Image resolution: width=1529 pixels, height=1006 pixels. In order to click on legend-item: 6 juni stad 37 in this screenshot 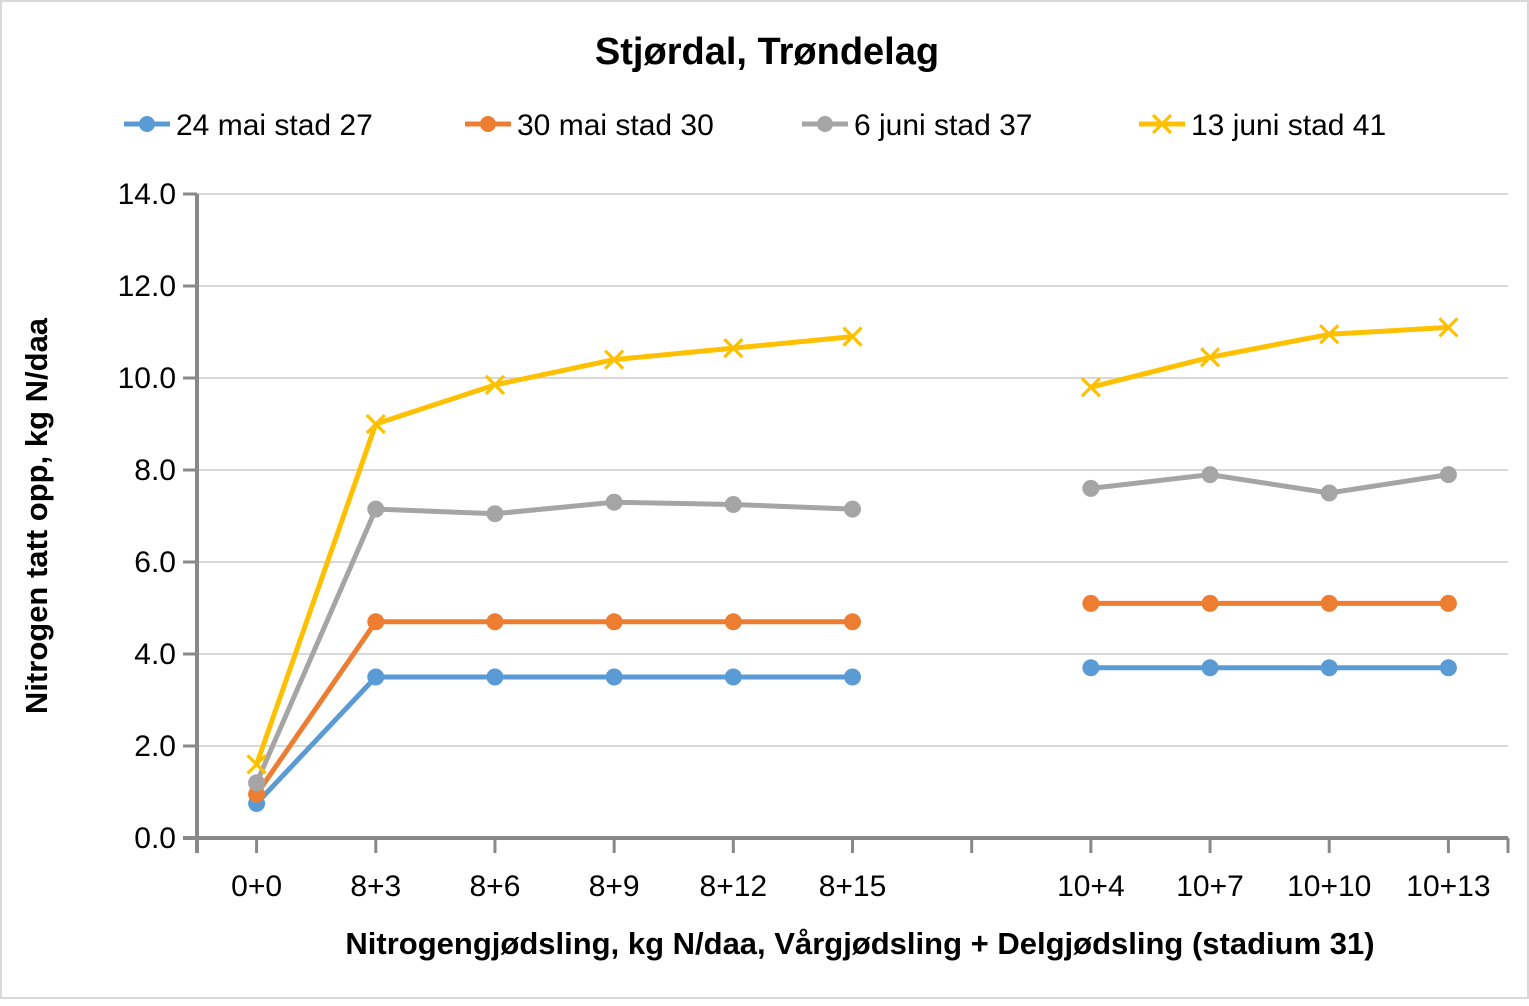, I will do `click(917, 125)`.